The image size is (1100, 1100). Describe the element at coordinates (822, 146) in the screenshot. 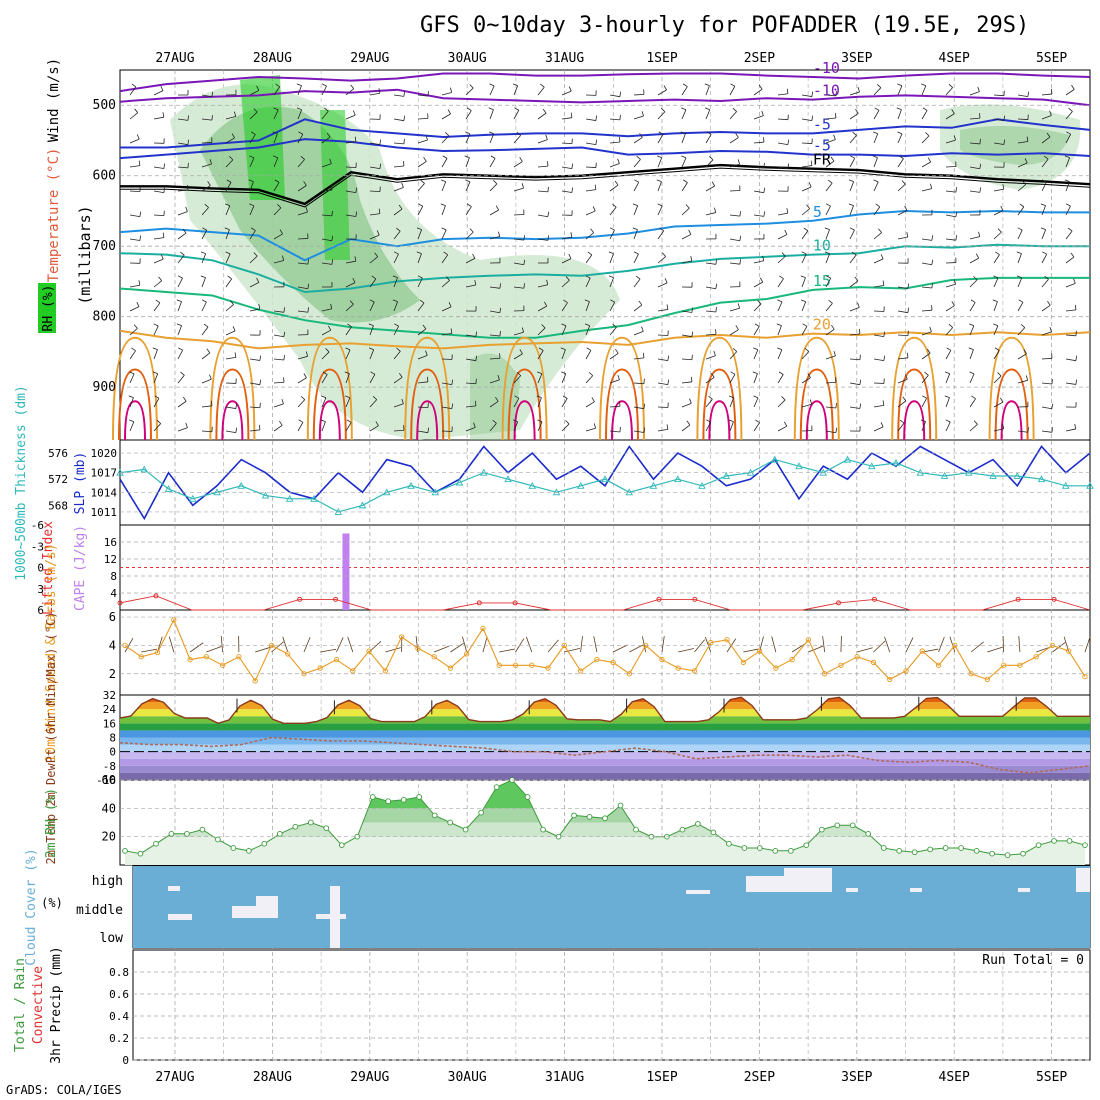

I see `isotherm-label: -5` at that location.